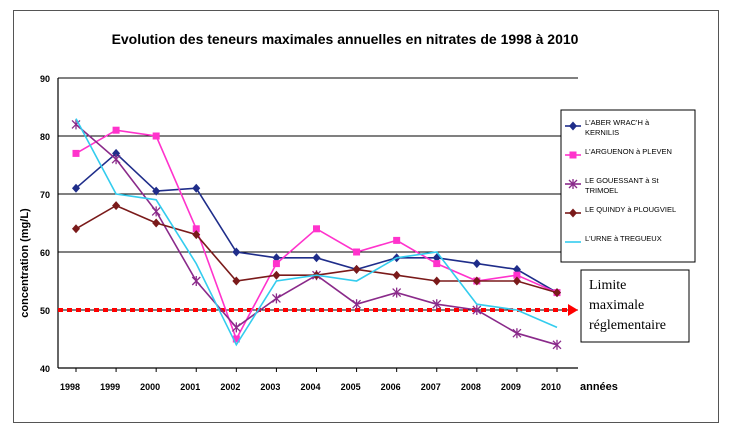  I want to click on x-tick-label: 2005, so click(351, 387).